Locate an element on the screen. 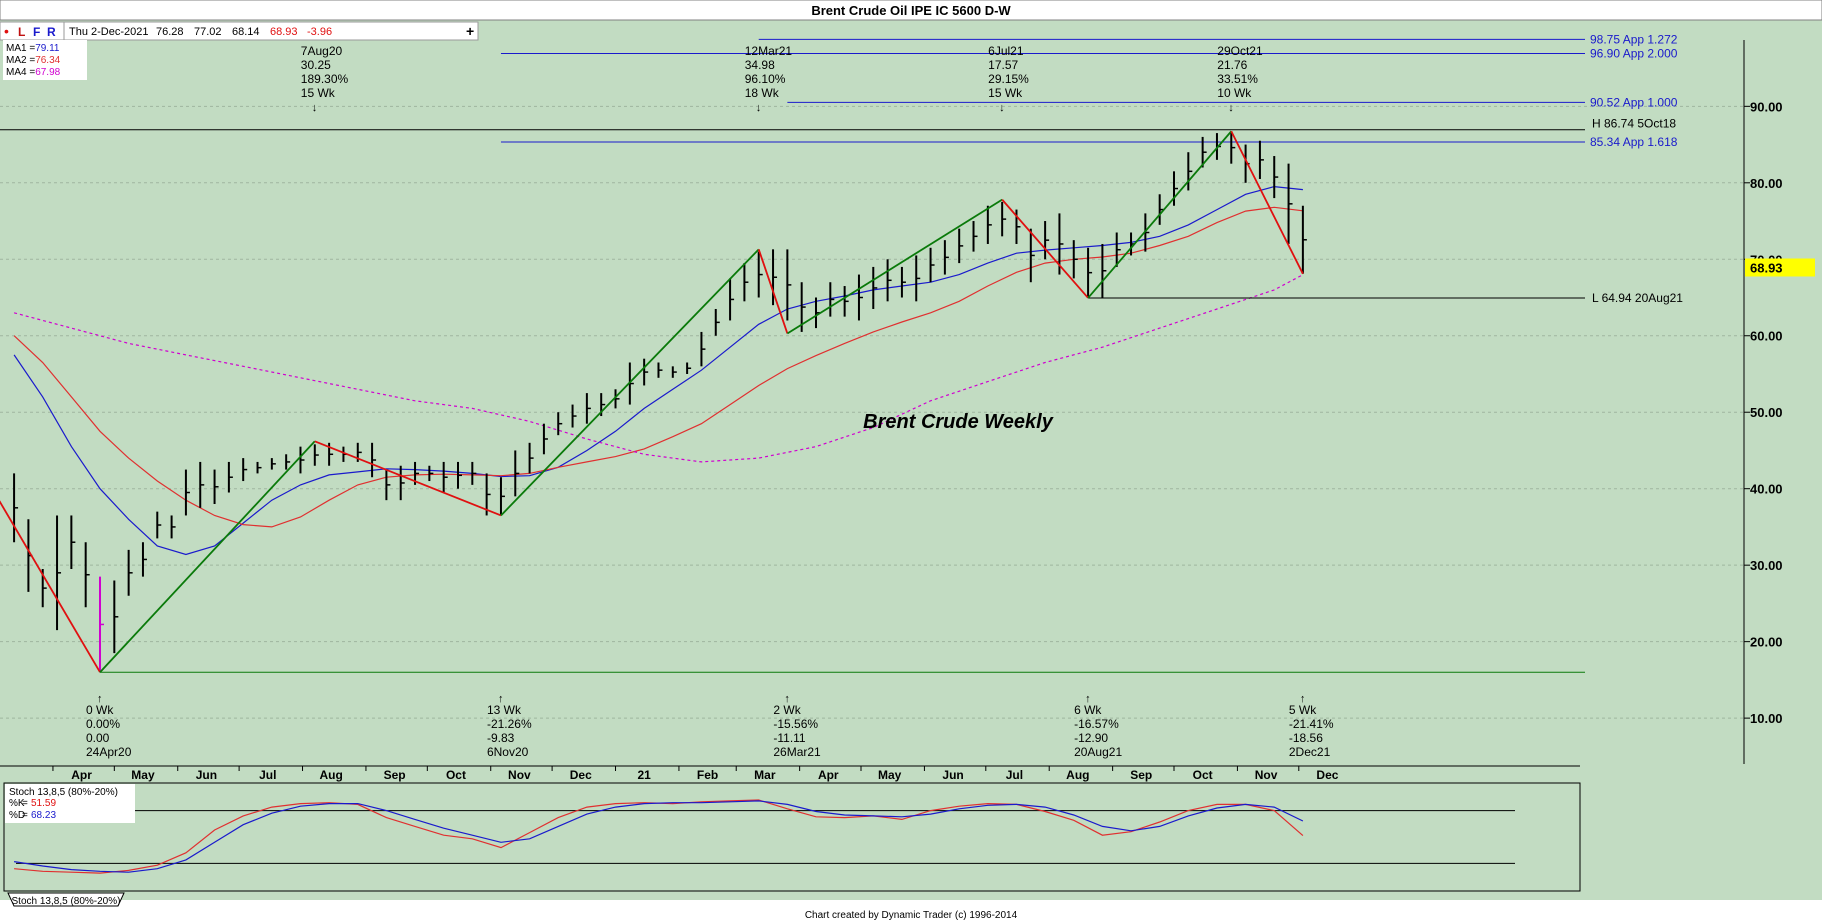 The height and width of the screenshot is (921, 1822). swing-bottom-label: -15.56% is located at coordinates (795, 724).